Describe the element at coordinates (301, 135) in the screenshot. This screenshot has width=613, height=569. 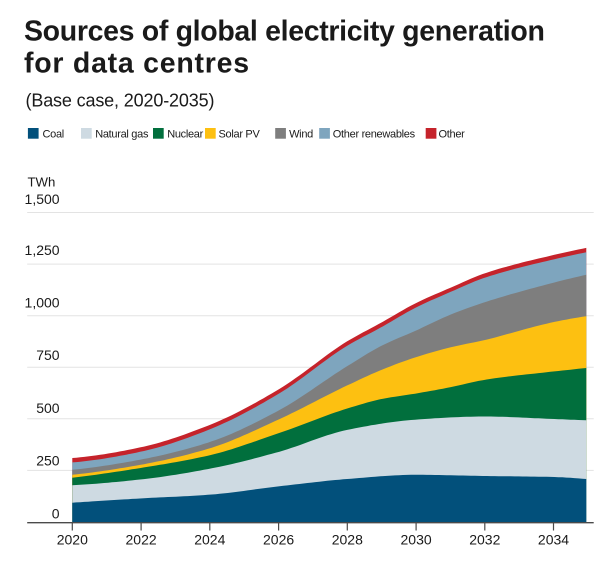
I see `svg-text: Wind` at that location.